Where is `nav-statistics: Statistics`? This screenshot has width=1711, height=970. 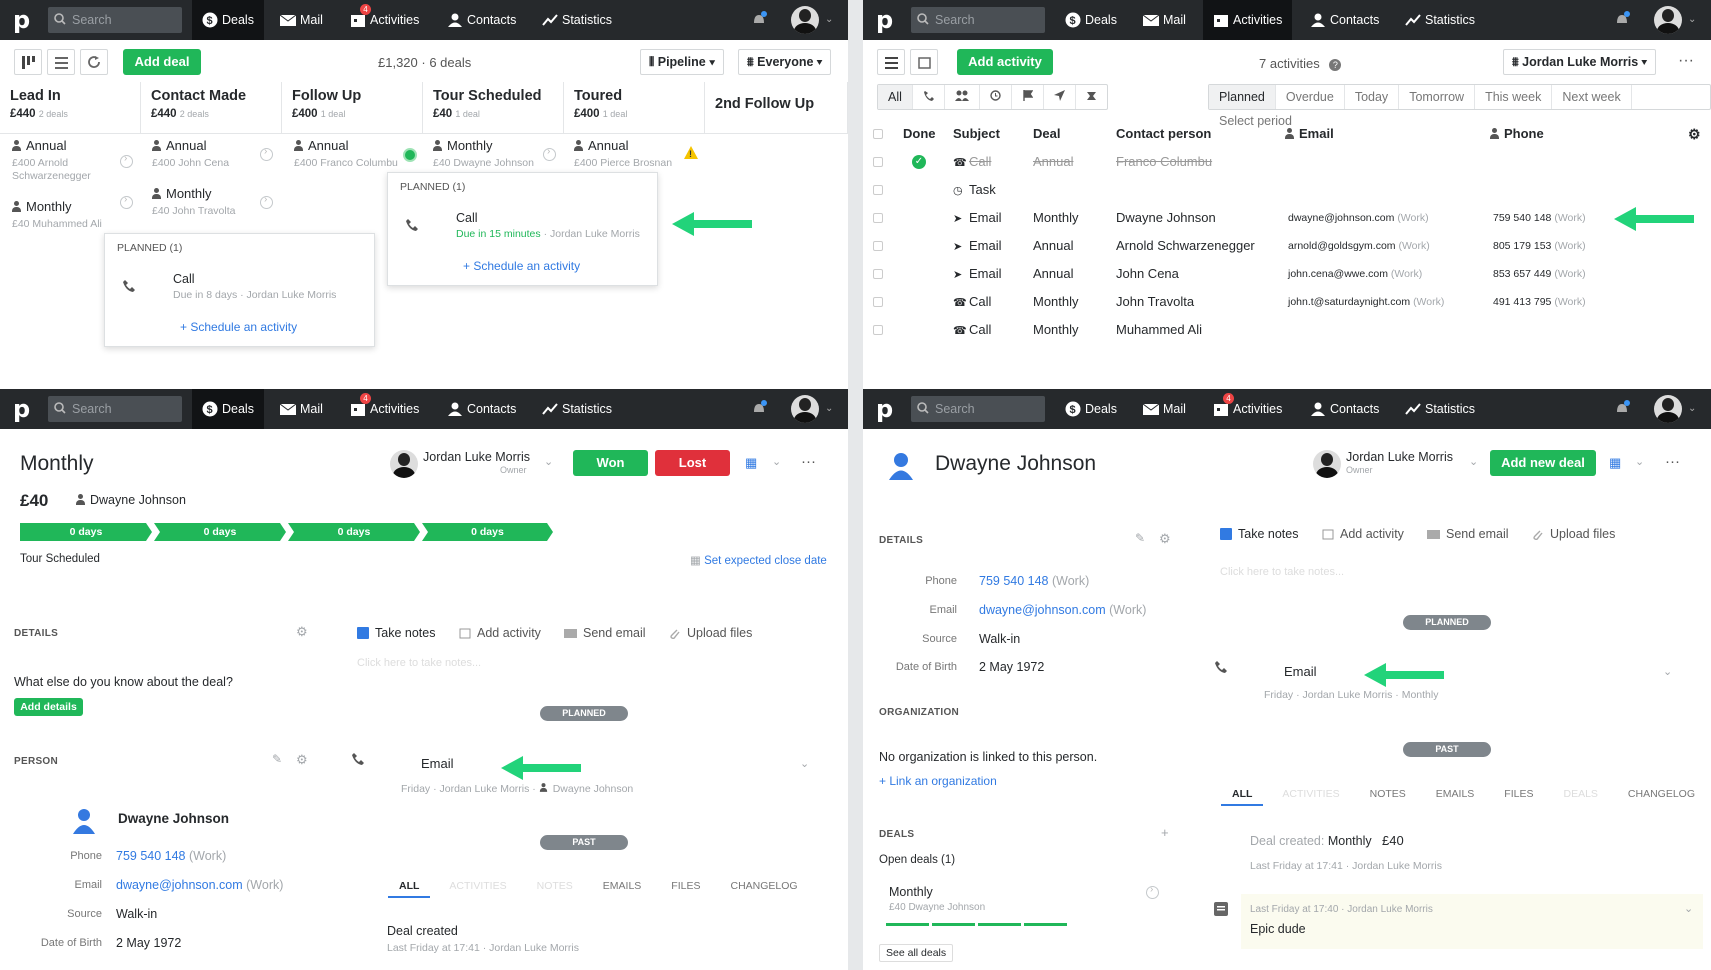 nav-statistics: Statistics is located at coordinates (1440, 20).